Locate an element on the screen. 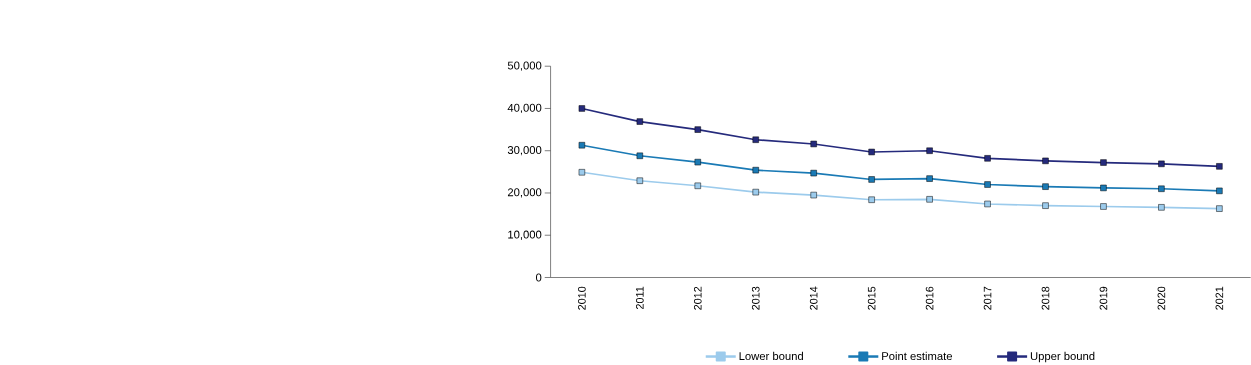 This screenshot has width=1251, height=365. y-tick-label: 50,000 is located at coordinates (524, 66).